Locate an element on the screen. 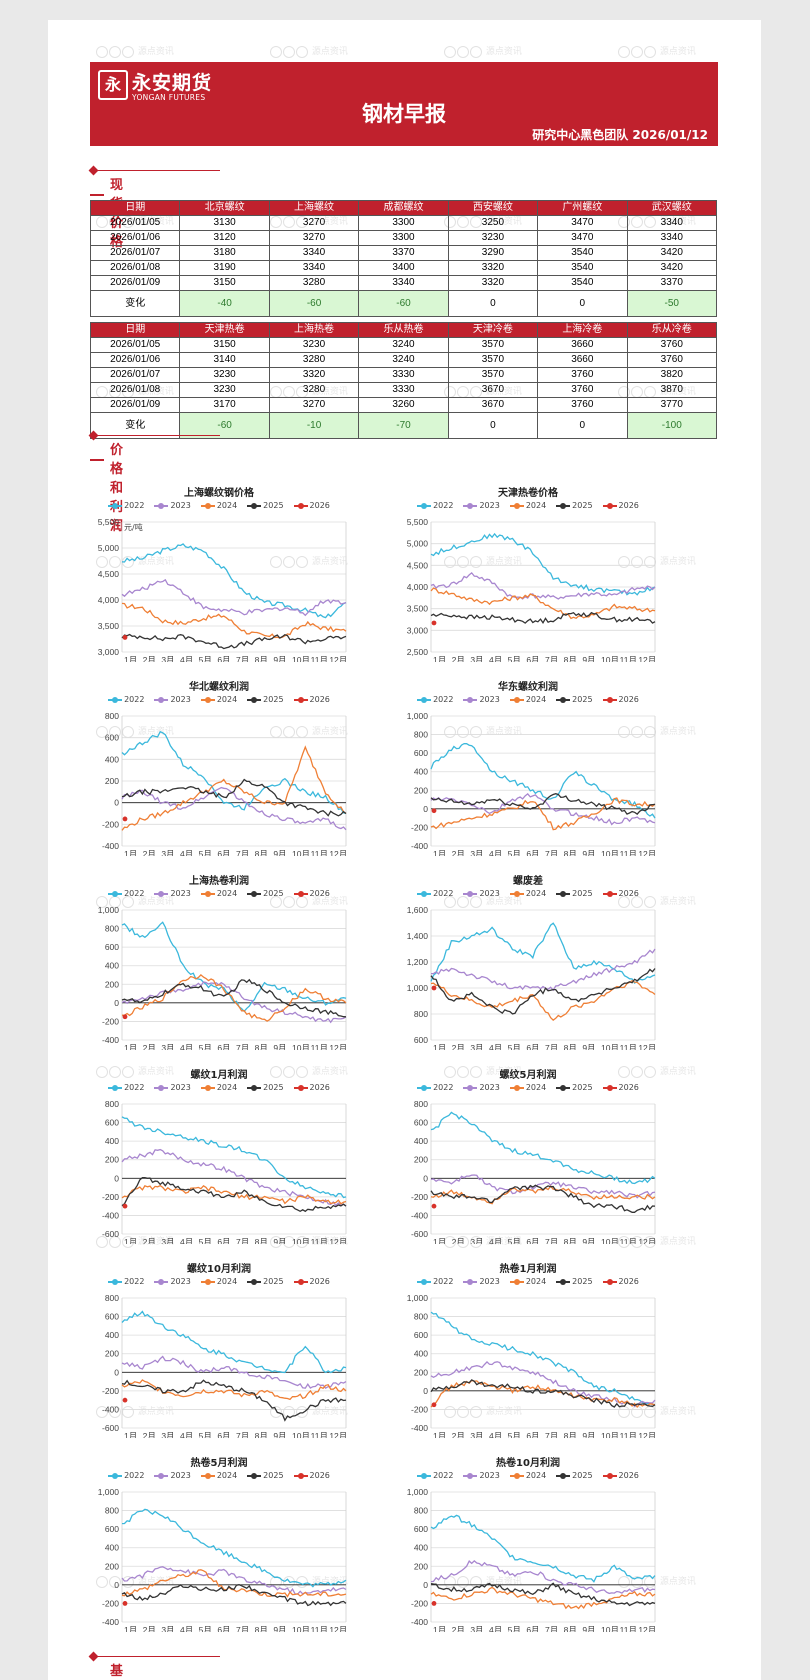 Image resolution: width=810 pixels, height=1680 pixels. x-tick-label: 7月 is located at coordinates (551, 852).